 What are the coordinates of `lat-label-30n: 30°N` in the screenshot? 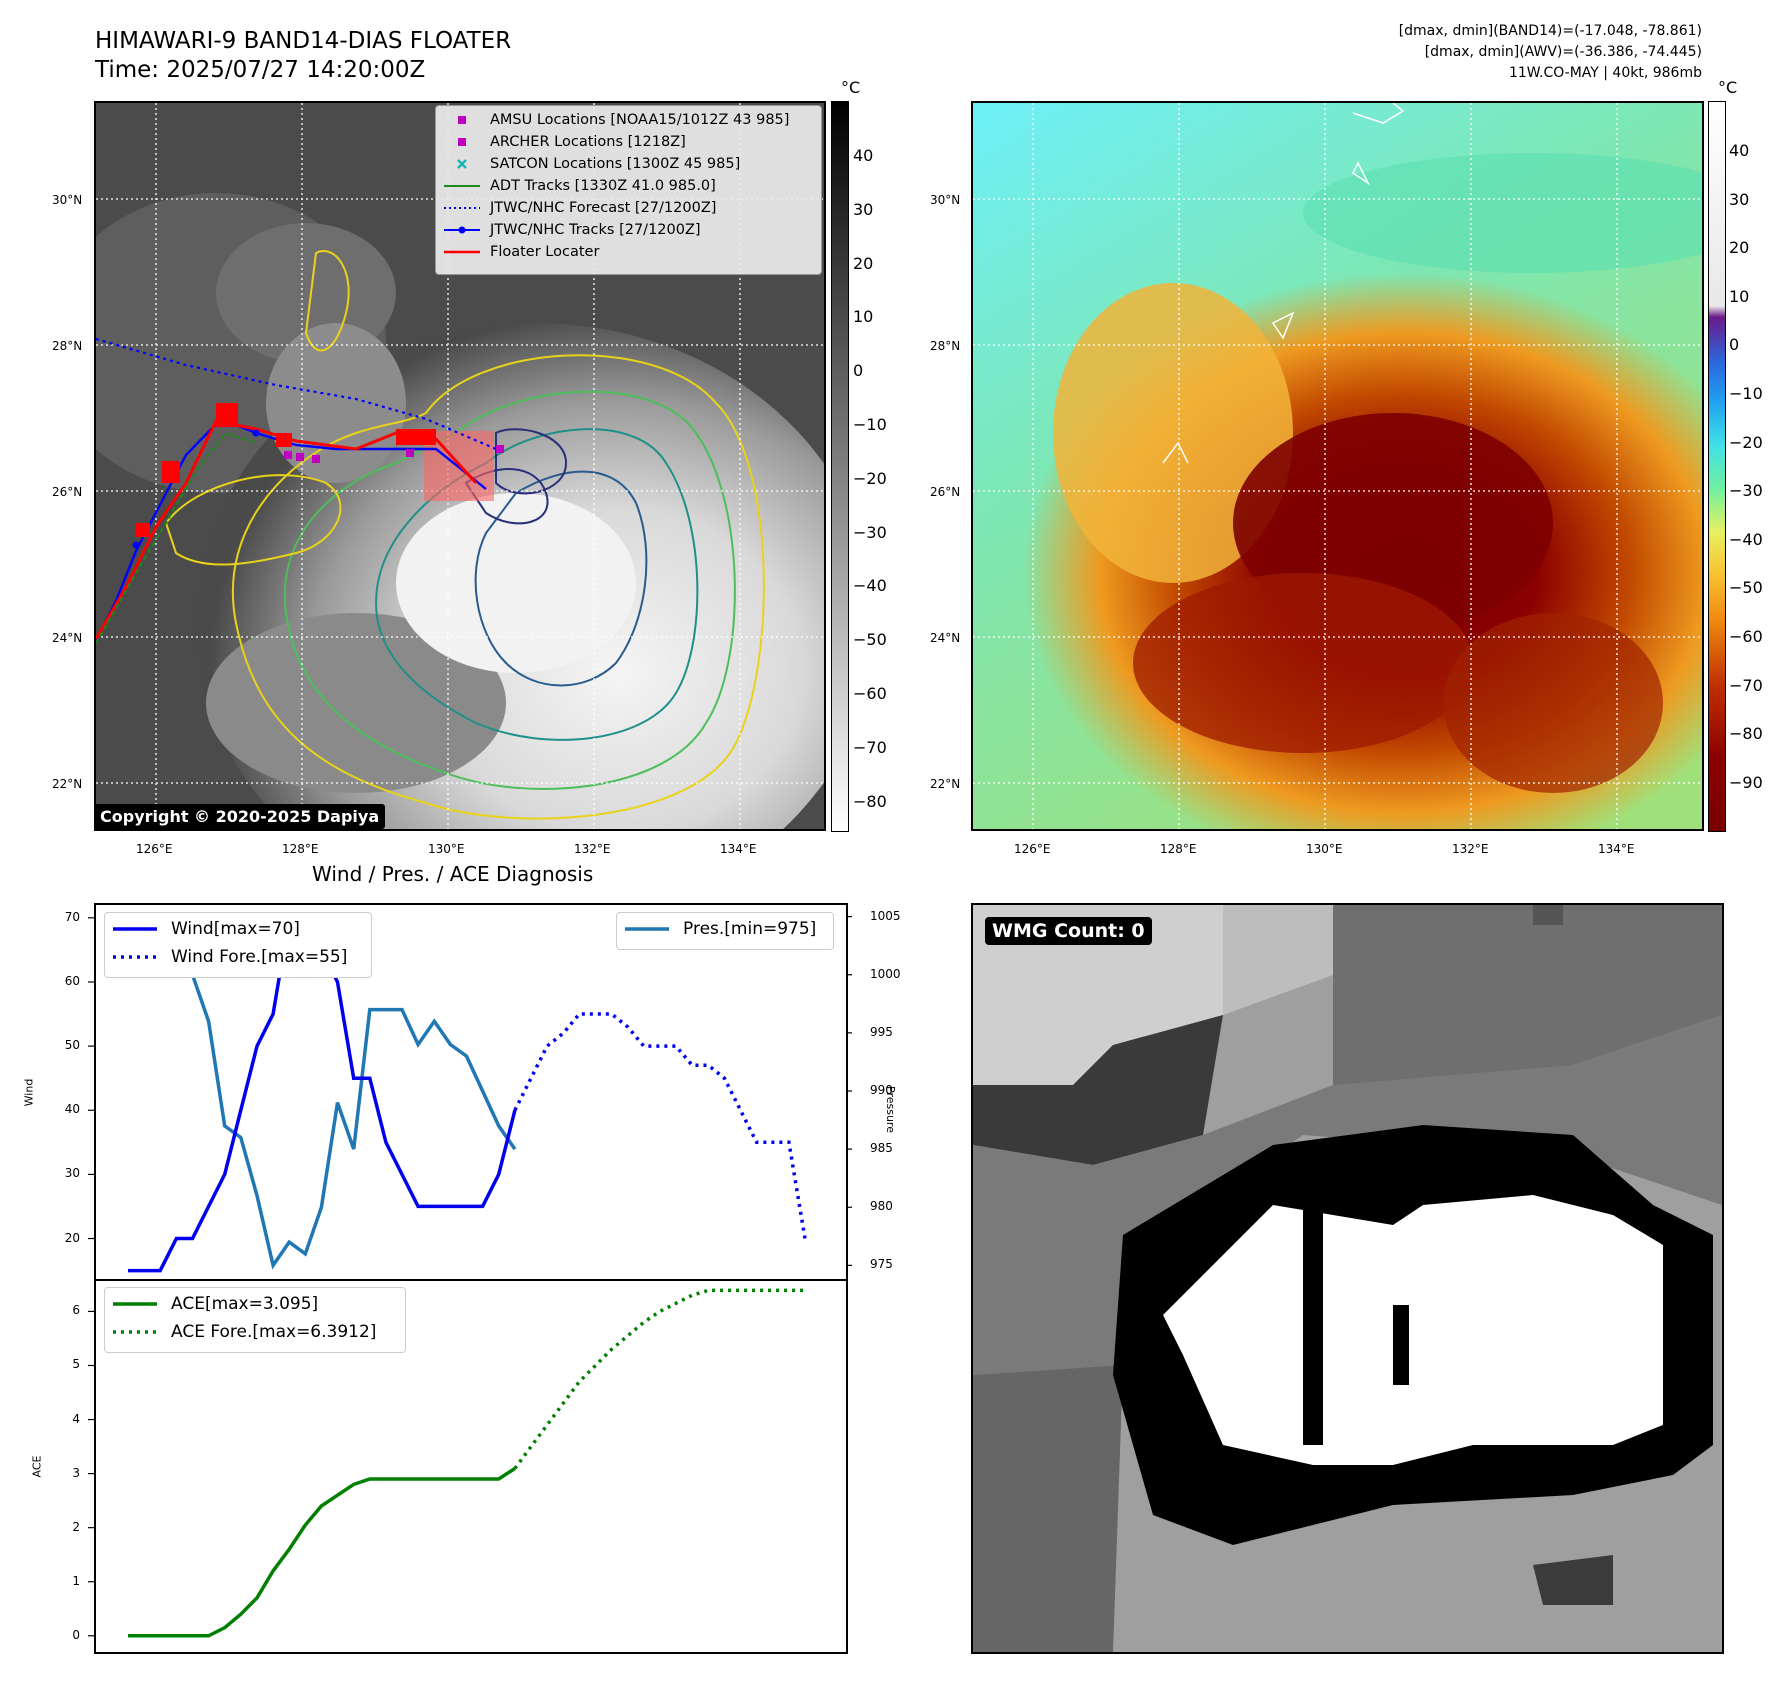 It's located at (67, 200).